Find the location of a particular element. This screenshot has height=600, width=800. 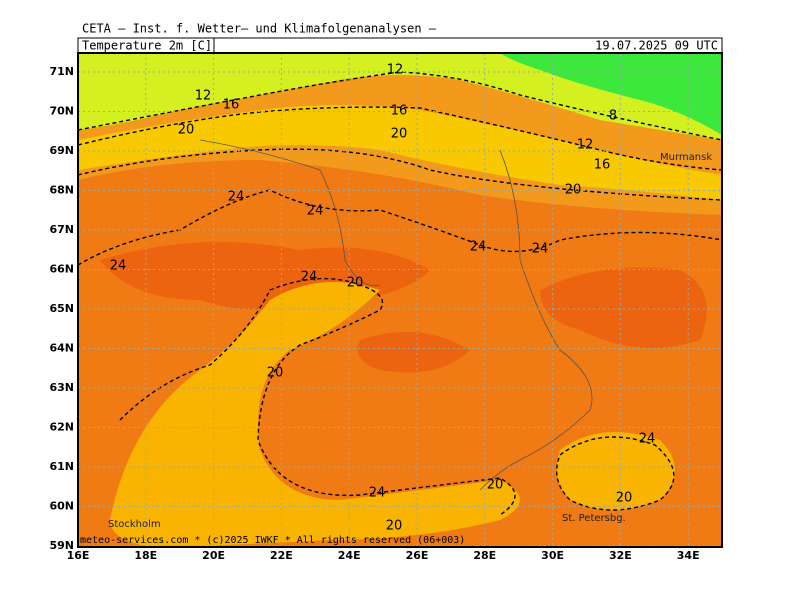

longitude-label: 20E is located at coordinates (213, 555).